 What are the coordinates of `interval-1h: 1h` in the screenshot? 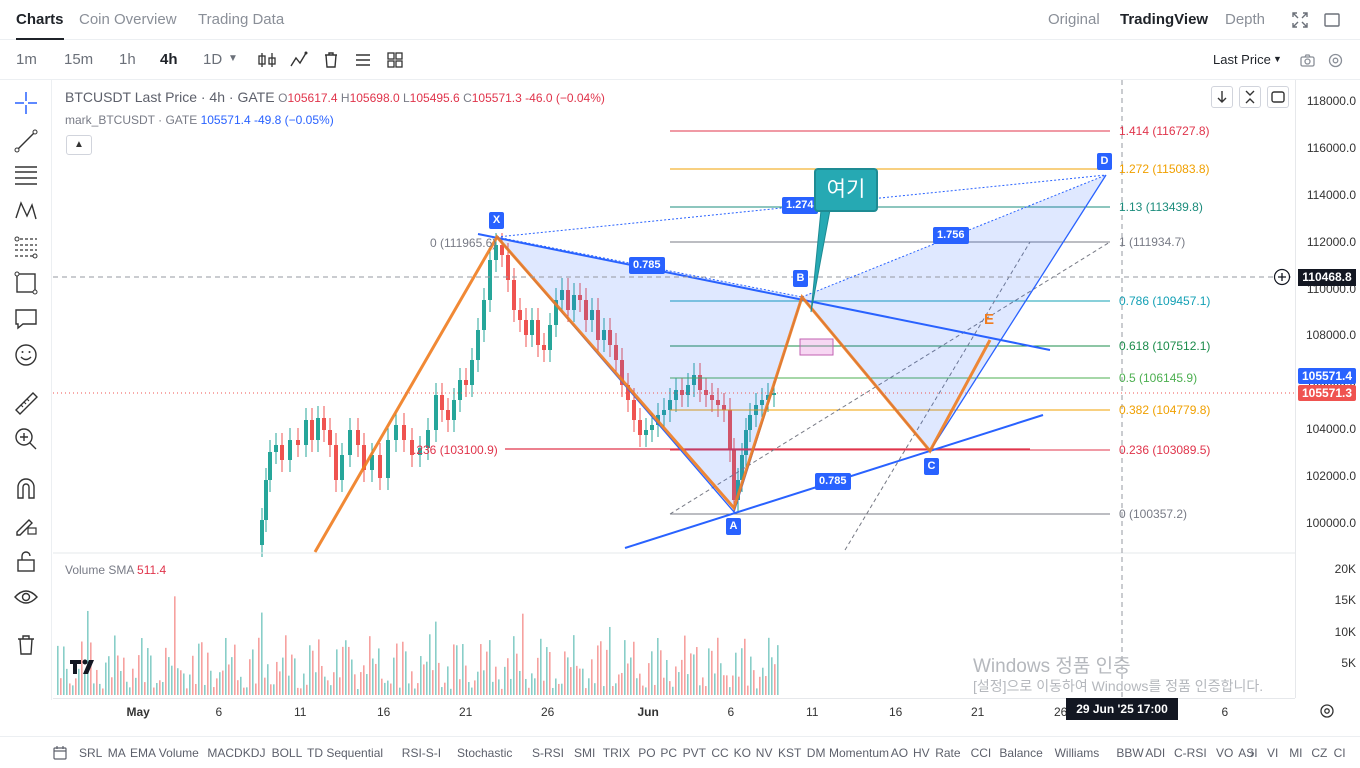 It's located at (127, 59).